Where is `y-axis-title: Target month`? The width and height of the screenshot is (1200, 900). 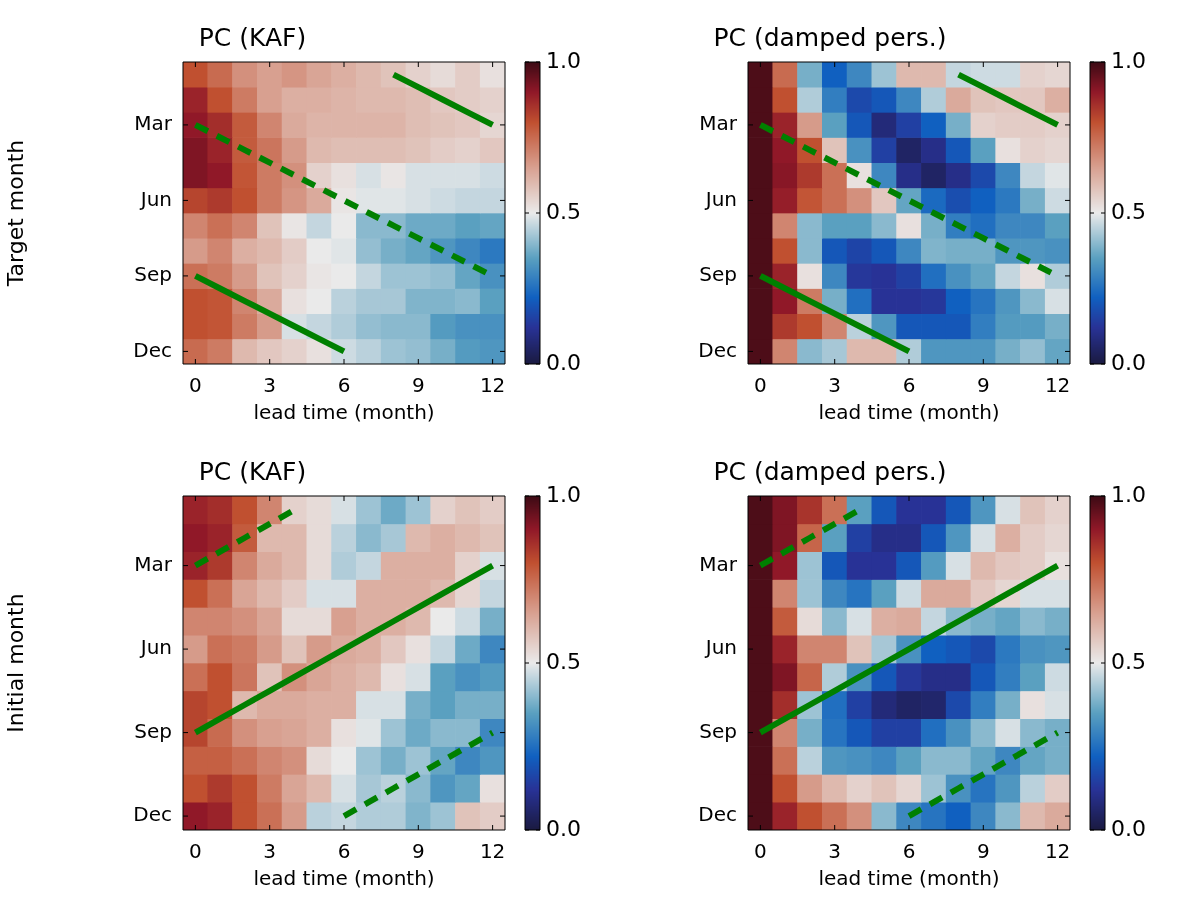 y-axis-title: Target month is located at coordinates (15, 213).